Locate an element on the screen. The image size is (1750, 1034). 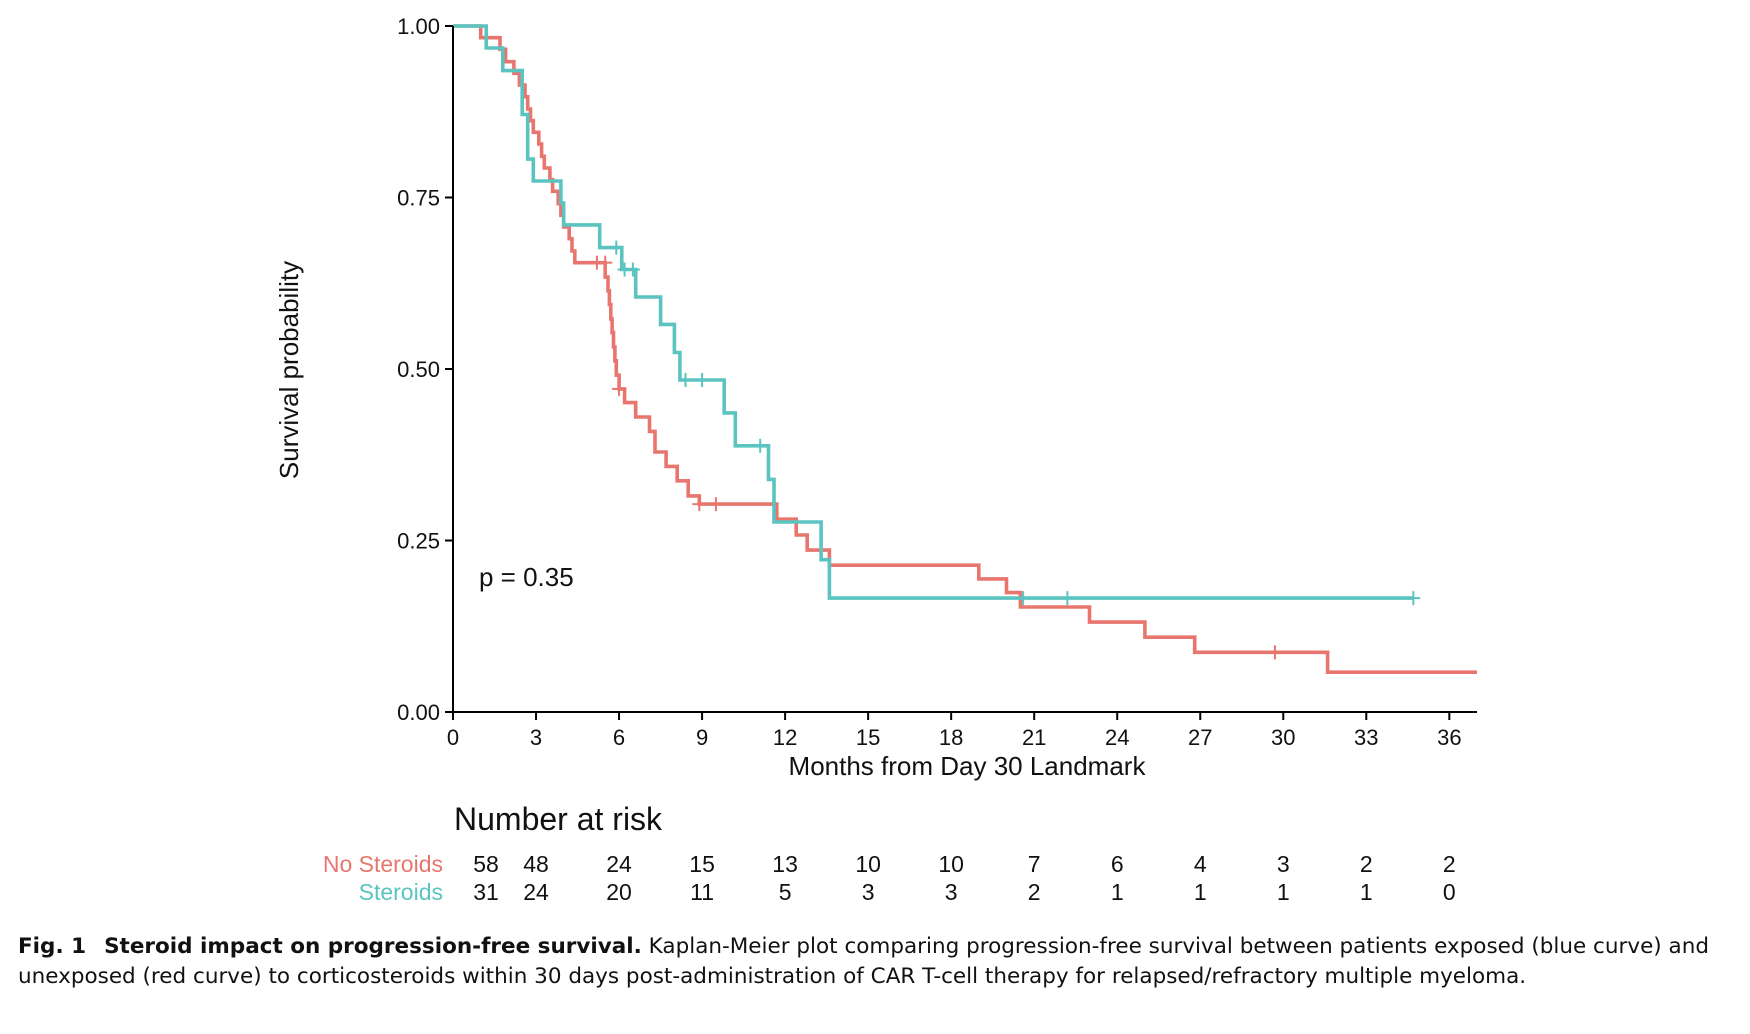
risk-count-steroids: 31 is located at coordinates (486, 892).